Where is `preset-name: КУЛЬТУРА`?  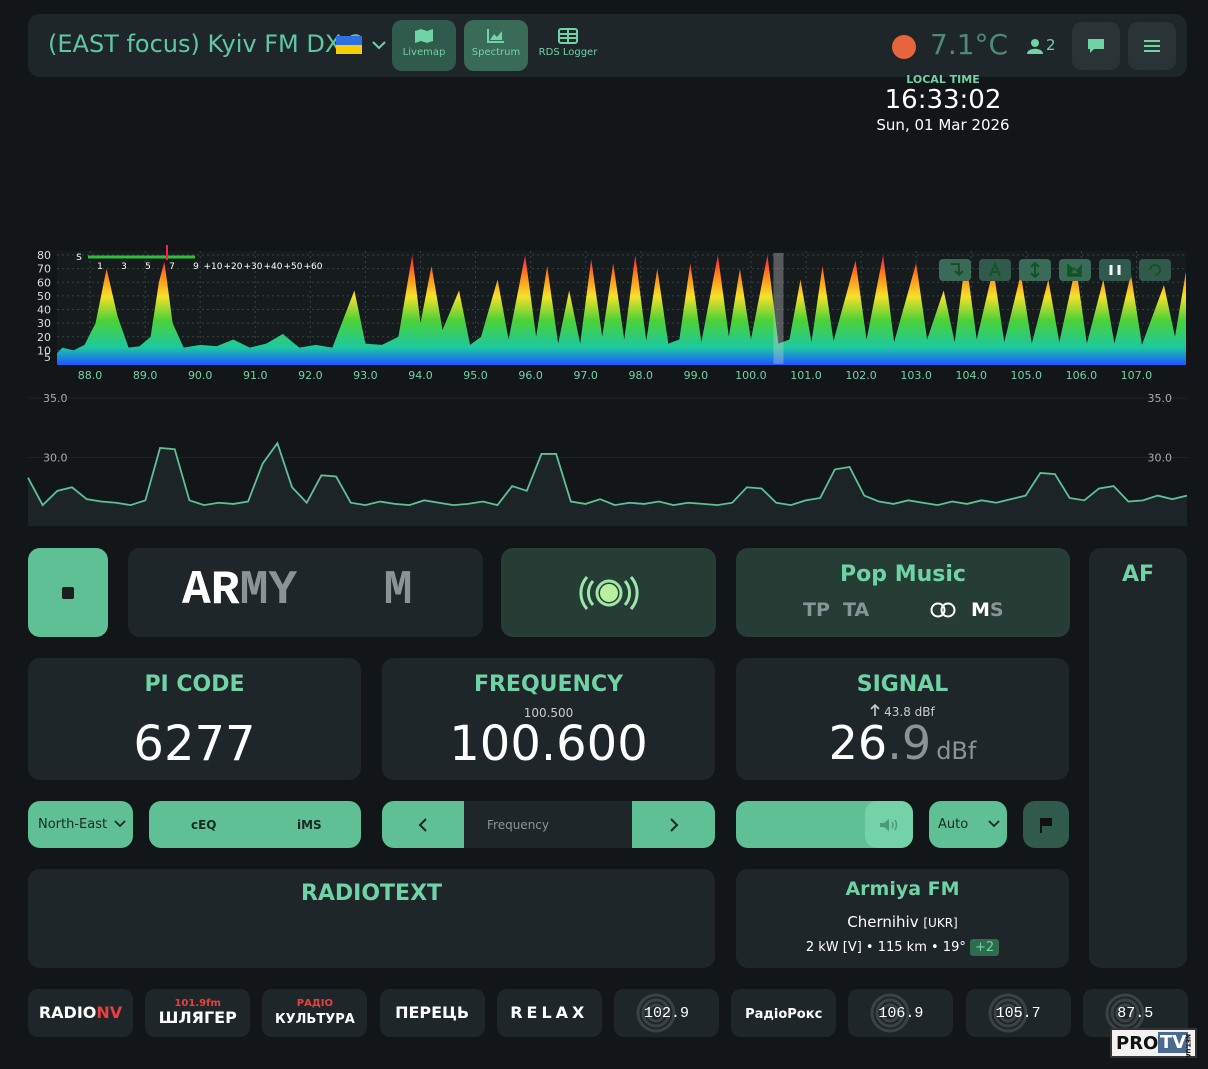 preset-name: КУЛЬТУРА is located at coordinates (314, 1019).